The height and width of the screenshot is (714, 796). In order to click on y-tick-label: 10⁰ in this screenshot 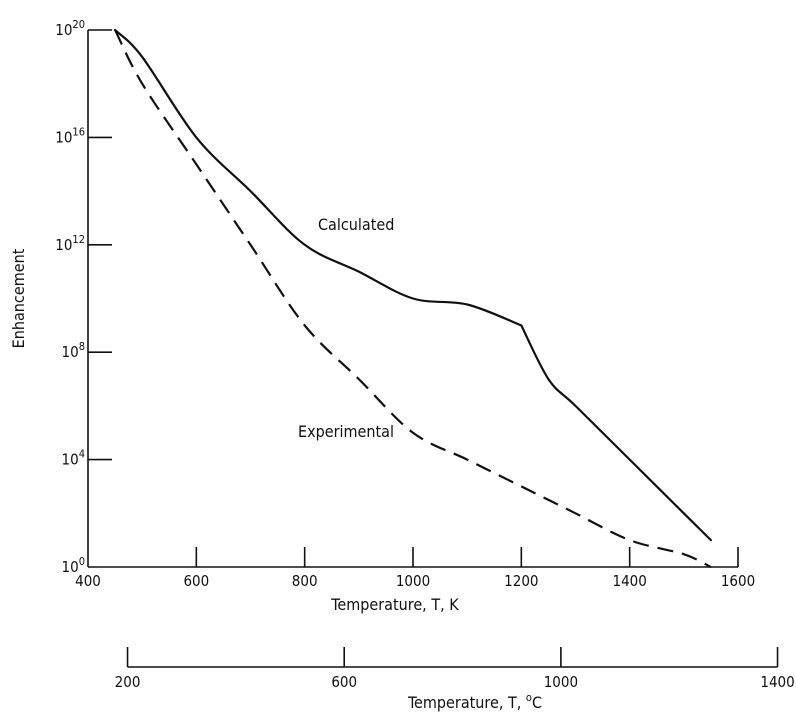, I will do `click(73, 565)`.